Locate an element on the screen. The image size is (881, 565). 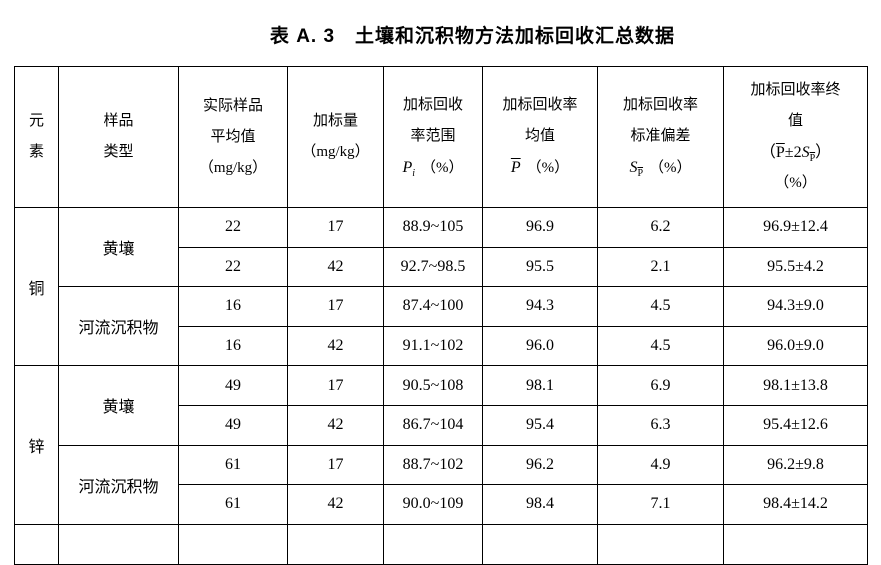
sd-cell: 6.3 is located at coordinates (660, 425).